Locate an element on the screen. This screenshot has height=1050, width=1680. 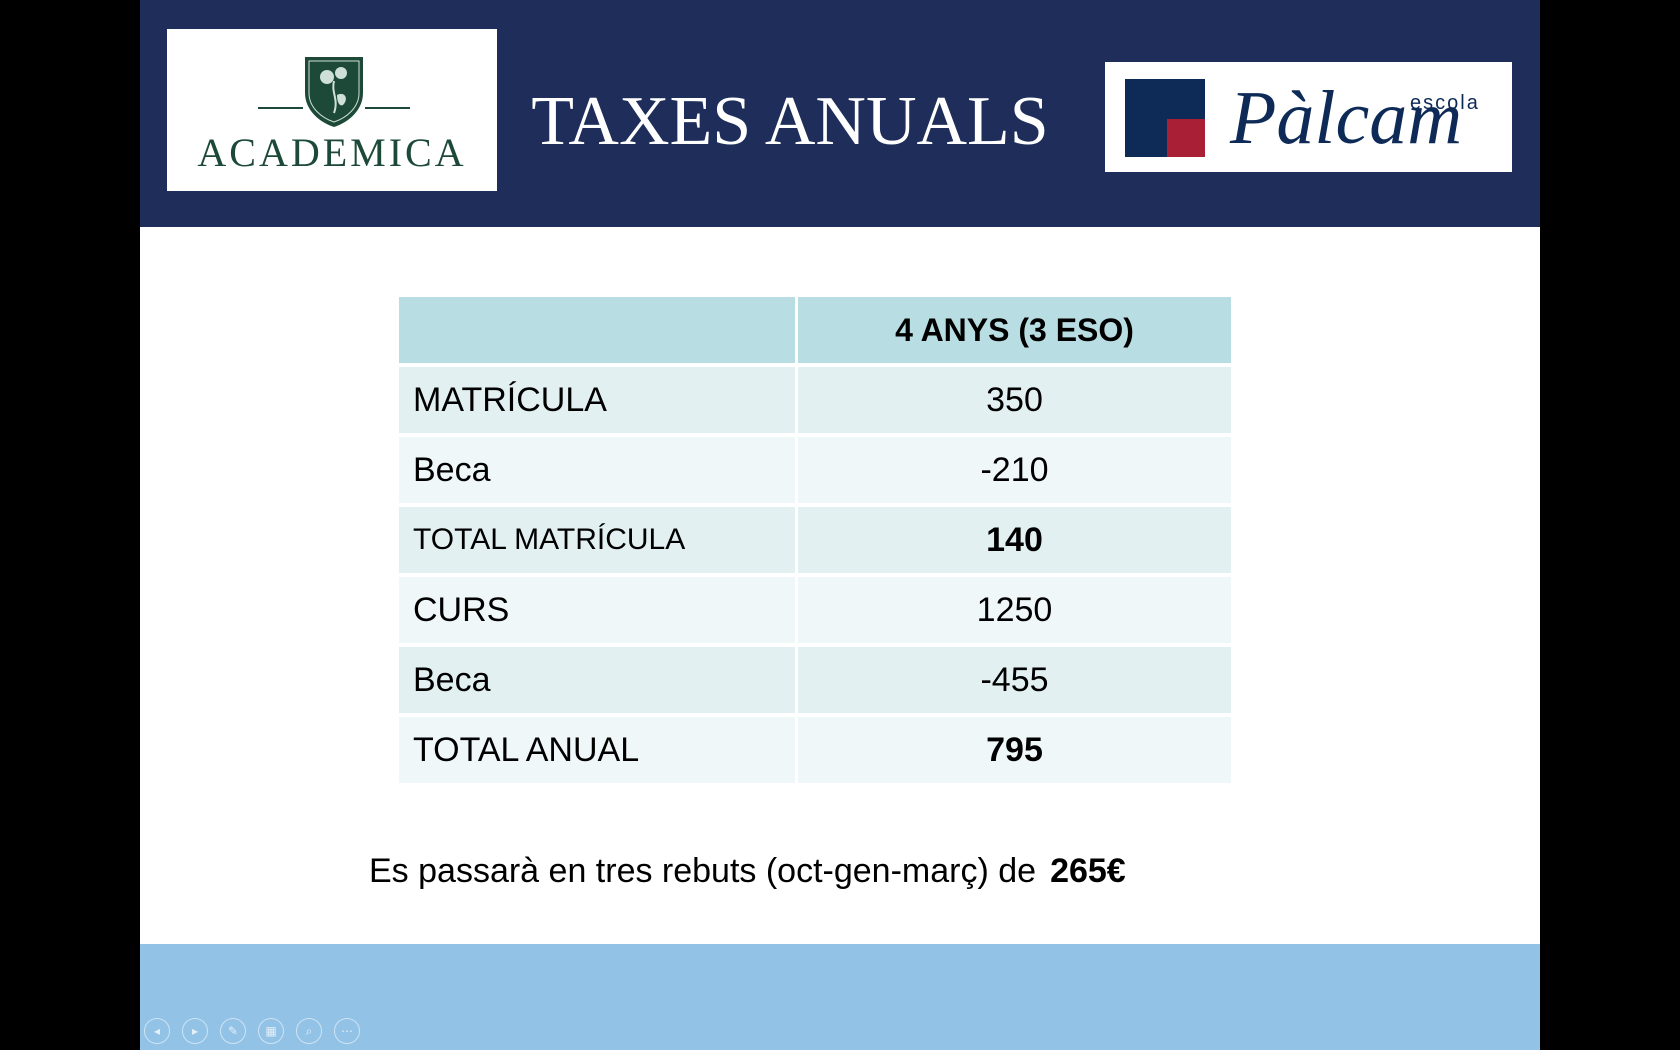
academica-wordmark: ACADEMICA is located at coordinates (332, 152).